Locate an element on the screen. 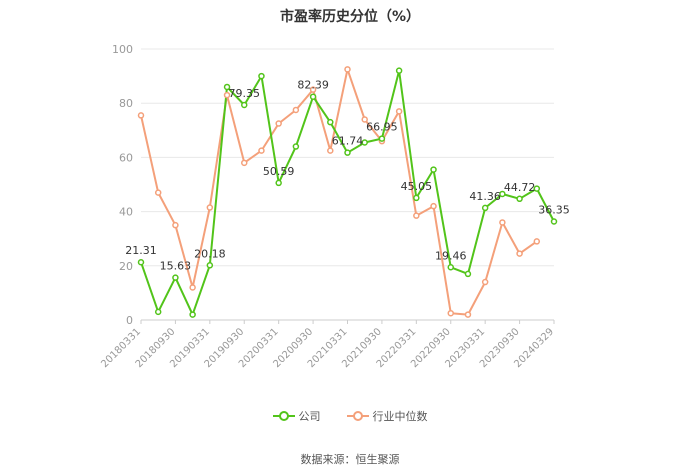  legend: 公司 行业中位数 is located at coordinates (350, 416).